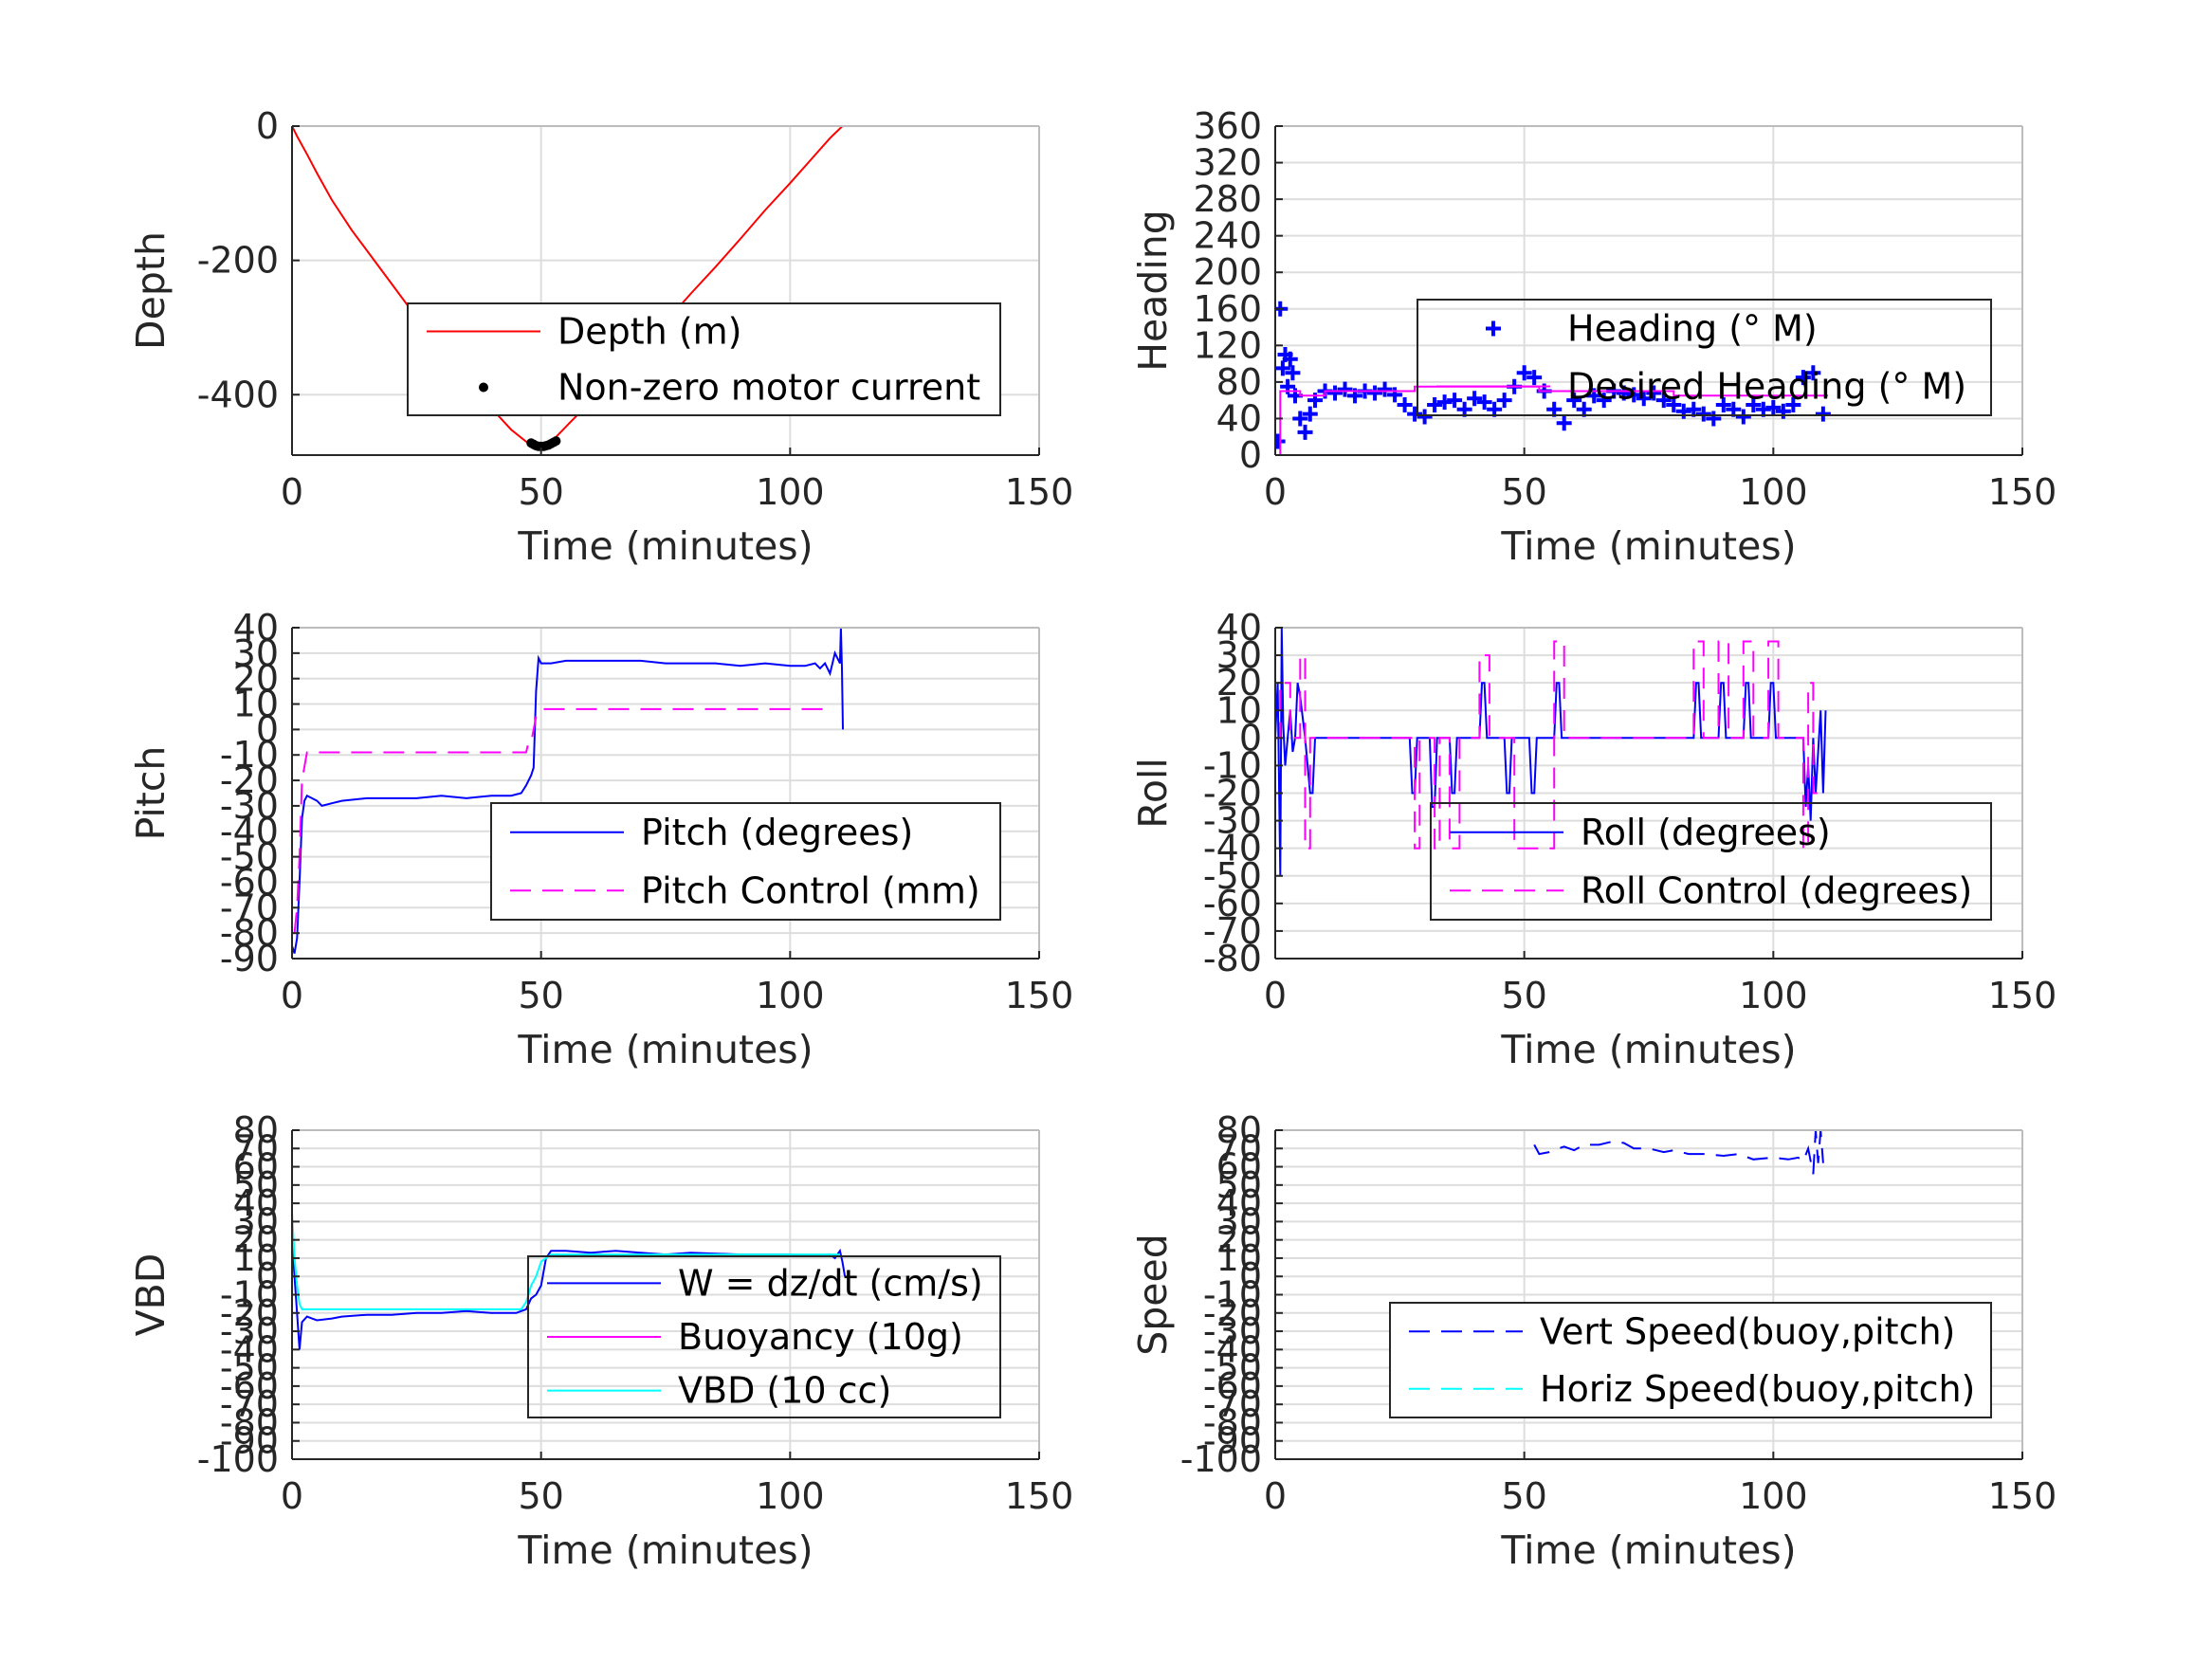  I want to click on y-tick-label: -200, so click(238, 261).